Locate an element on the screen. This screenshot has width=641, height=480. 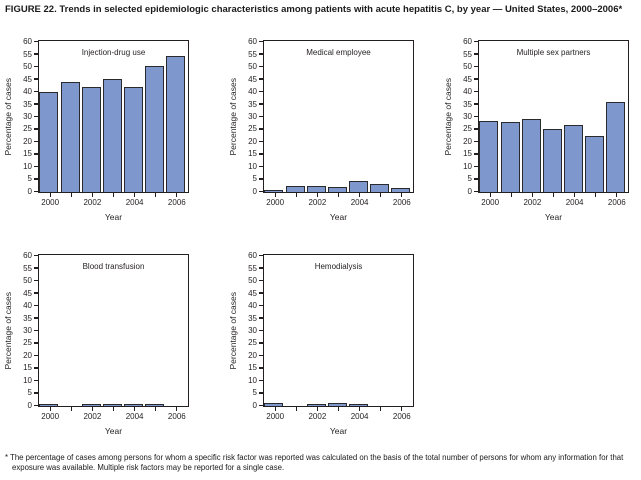
x-tick-label: 2002 is located at coordinates (532, 202).